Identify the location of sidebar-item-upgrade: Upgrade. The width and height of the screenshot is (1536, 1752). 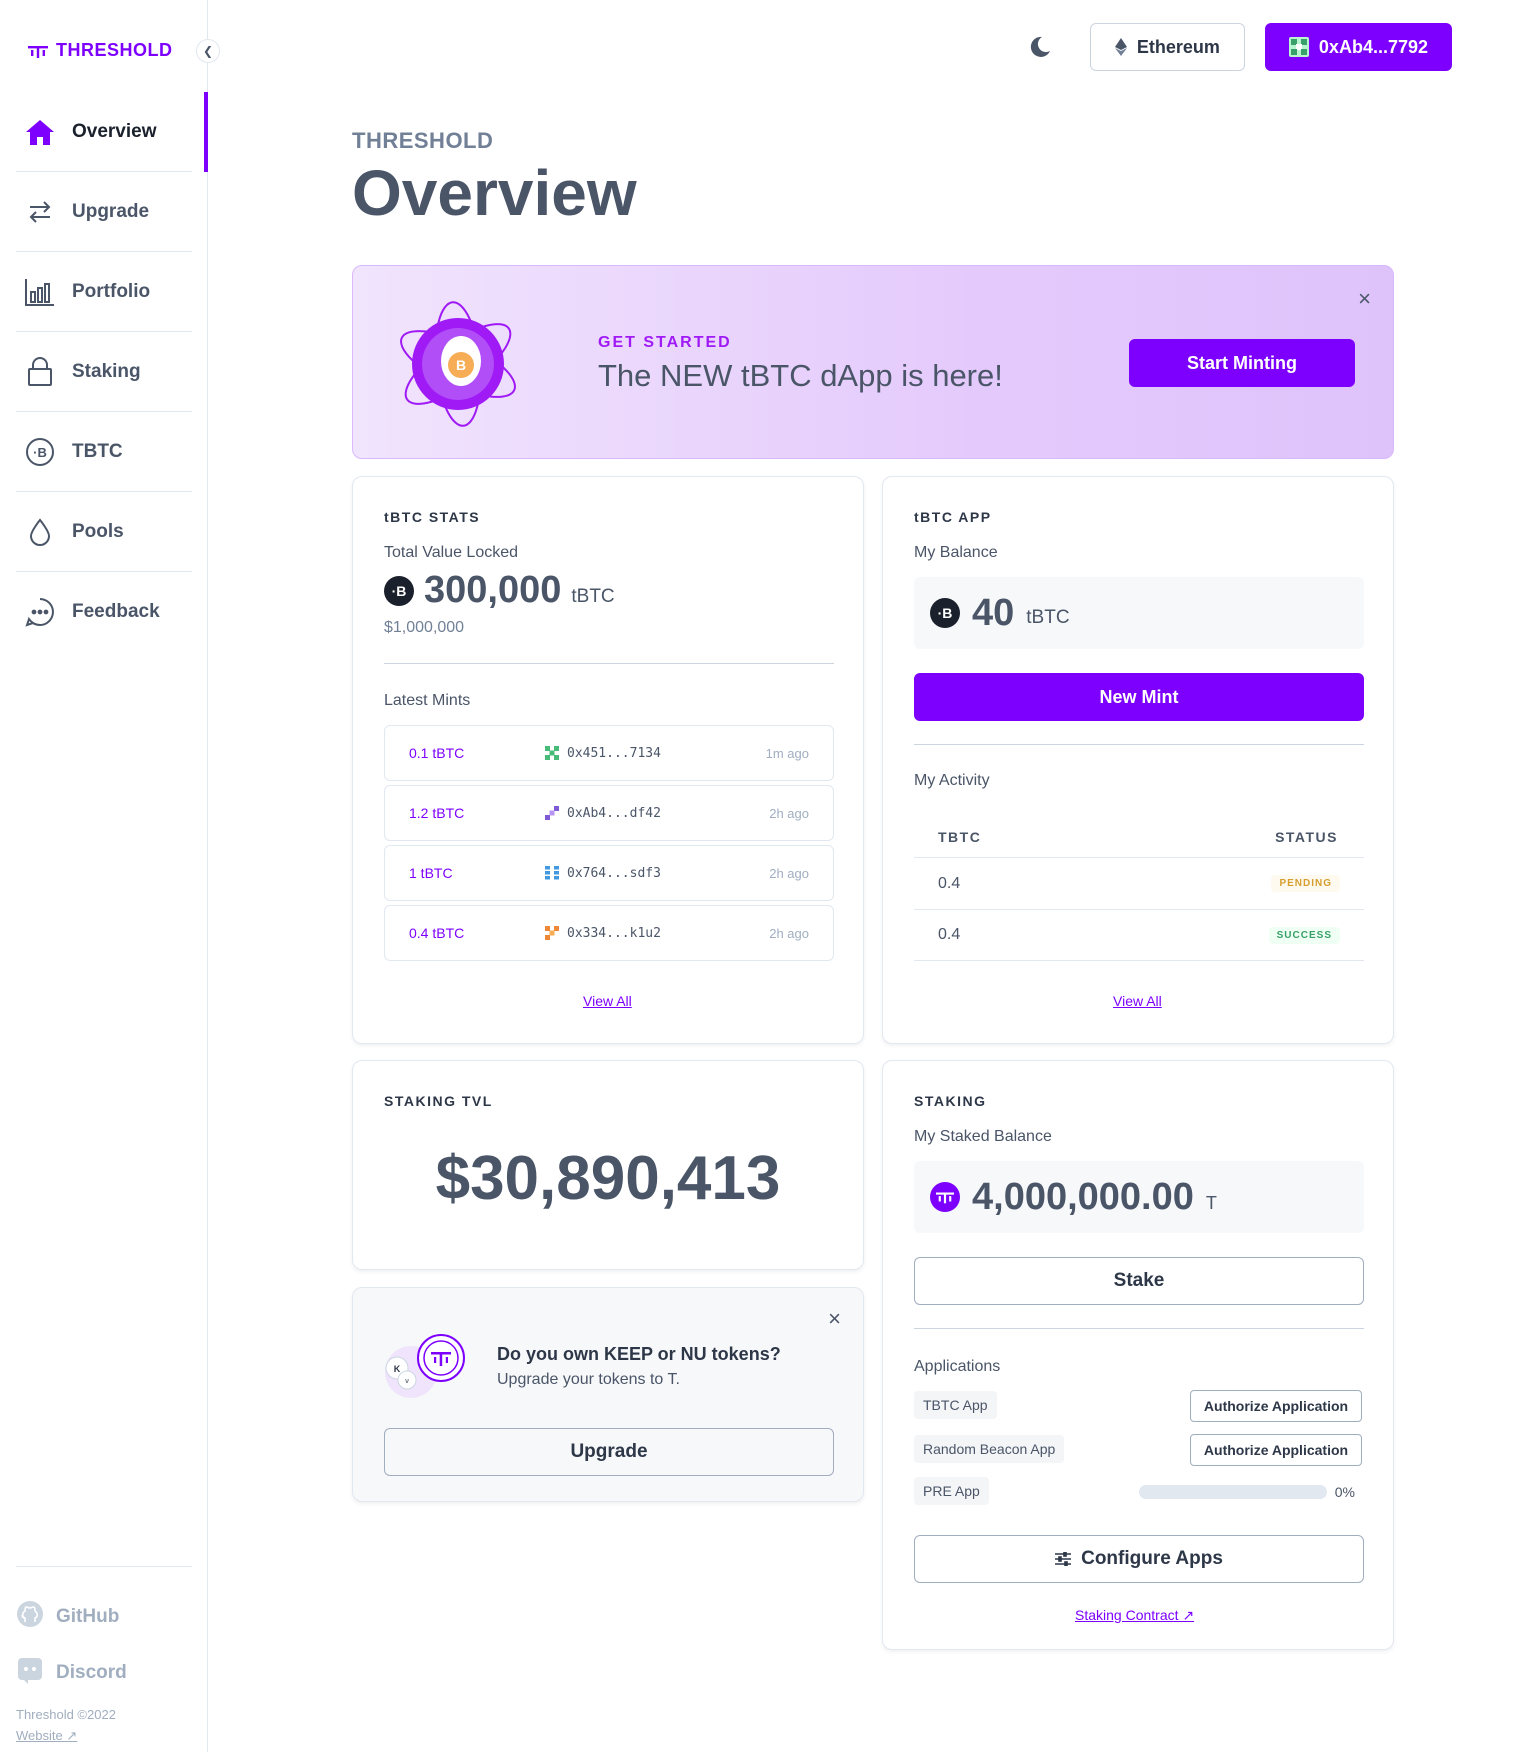
(104, 212).